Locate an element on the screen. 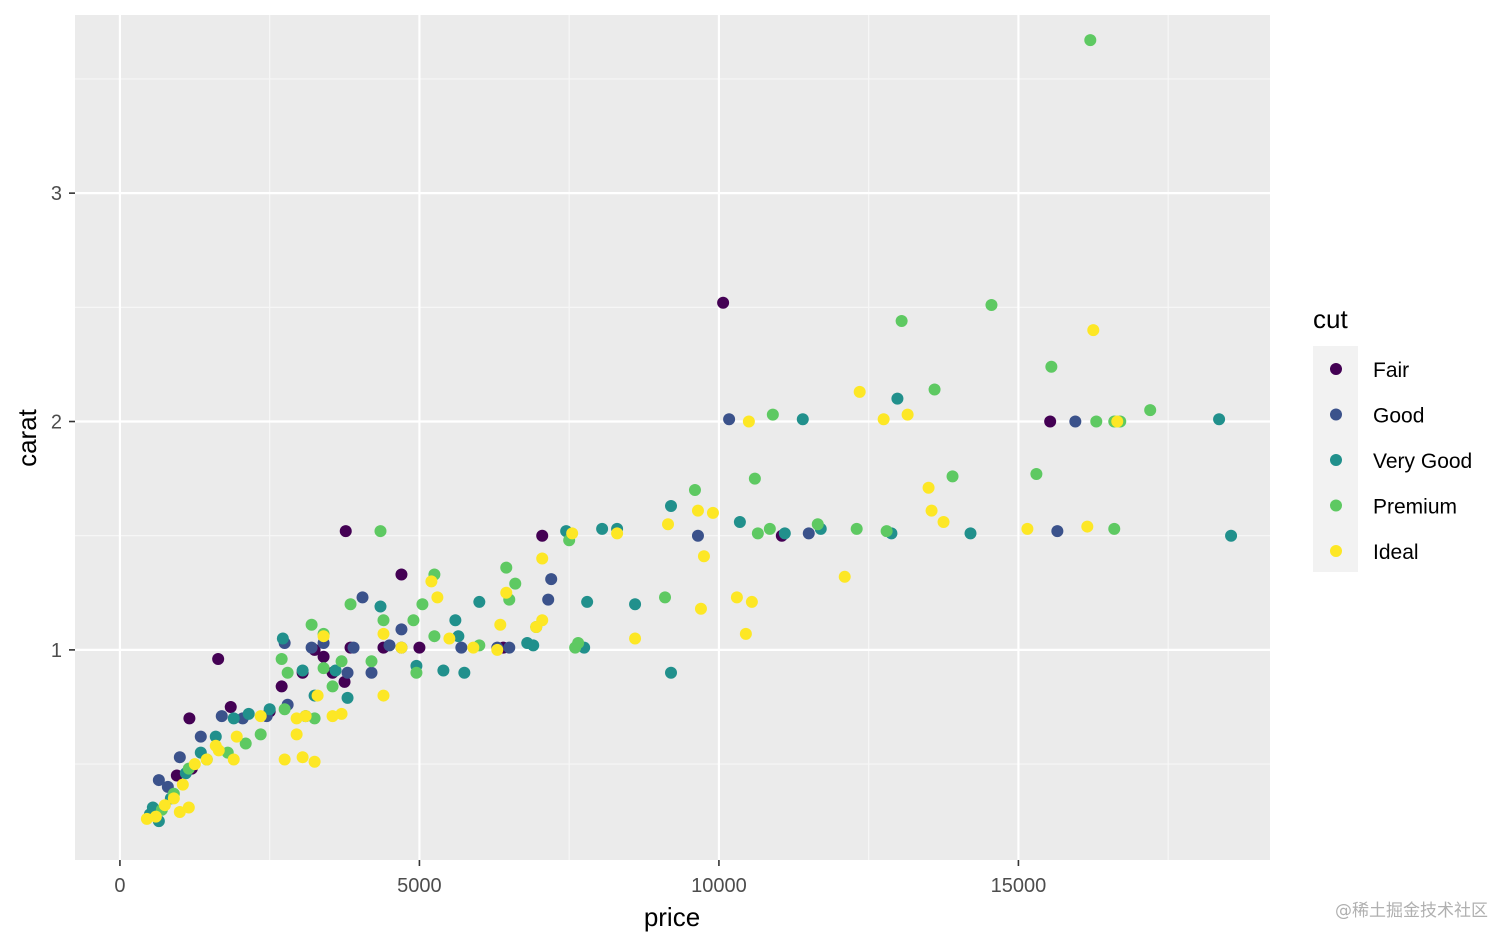 This screenshot has width=1512, height=945. legend-title: cut is located at coordinates (1330, 319).